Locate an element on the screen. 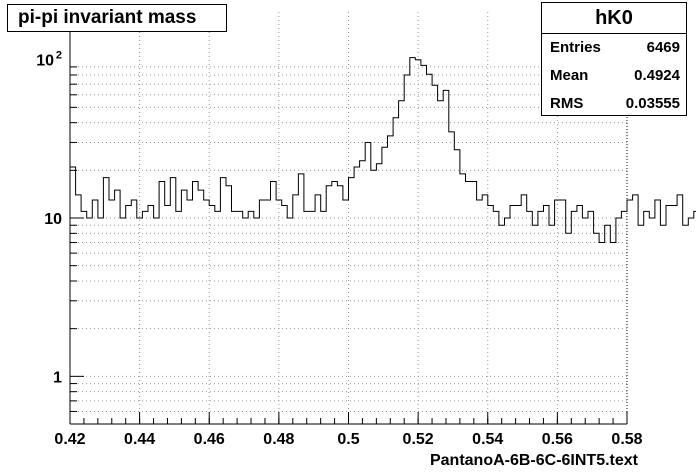 This screenshot has width=696, height=472. stats-value: 6469 is located at coordinates (663, 47).